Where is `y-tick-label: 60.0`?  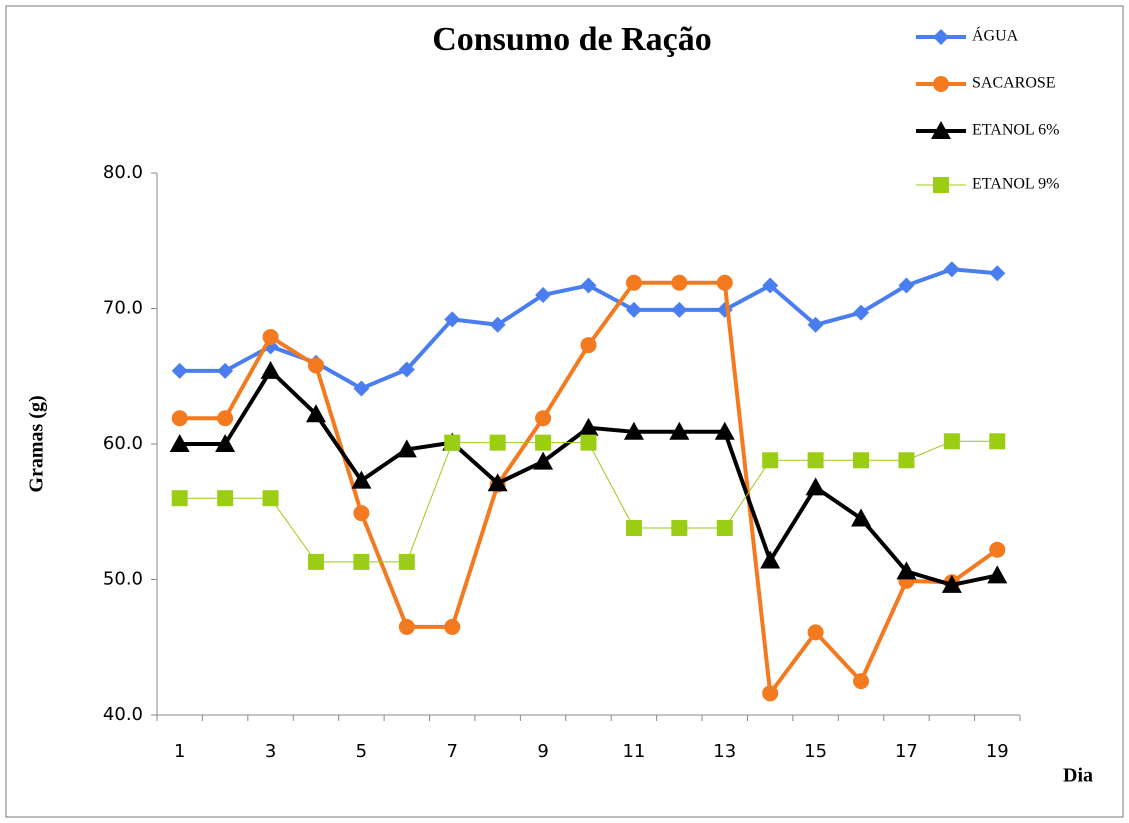
y-tick-label: 60.0 is located at coordinates (123, 443).